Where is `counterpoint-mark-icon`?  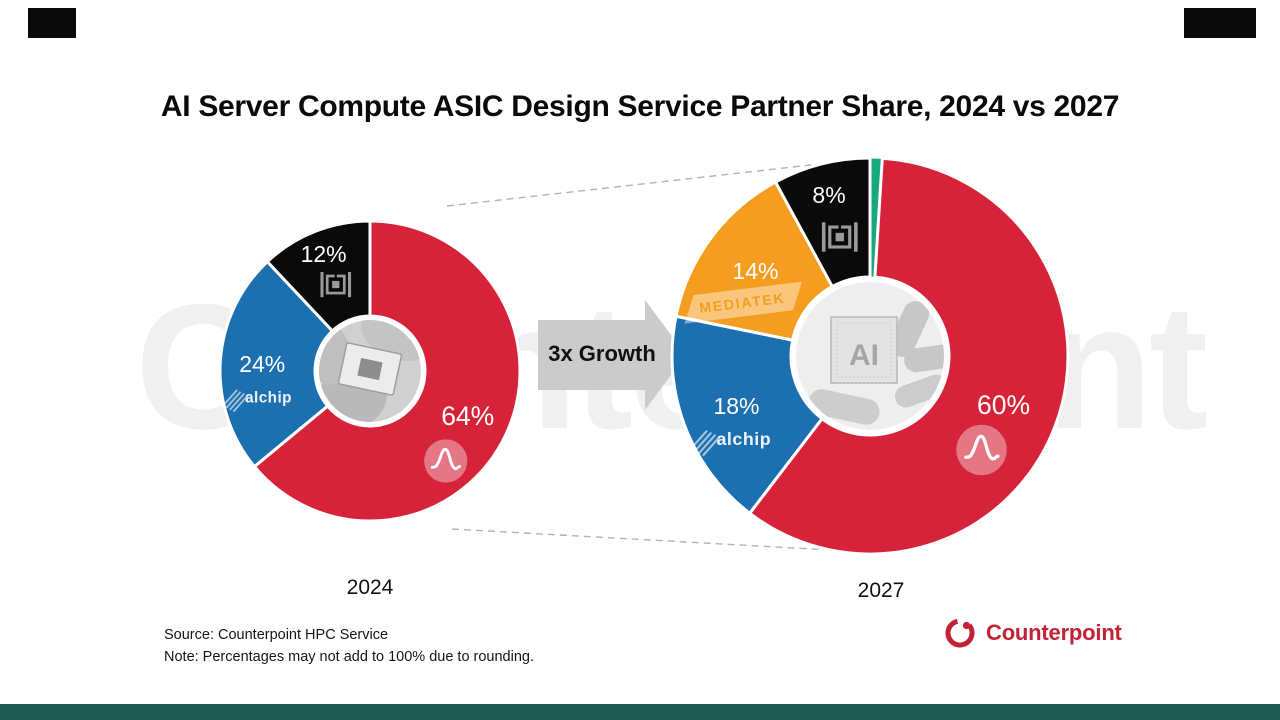
counterpoint-mark-icon is located at coordinates (960, 633).